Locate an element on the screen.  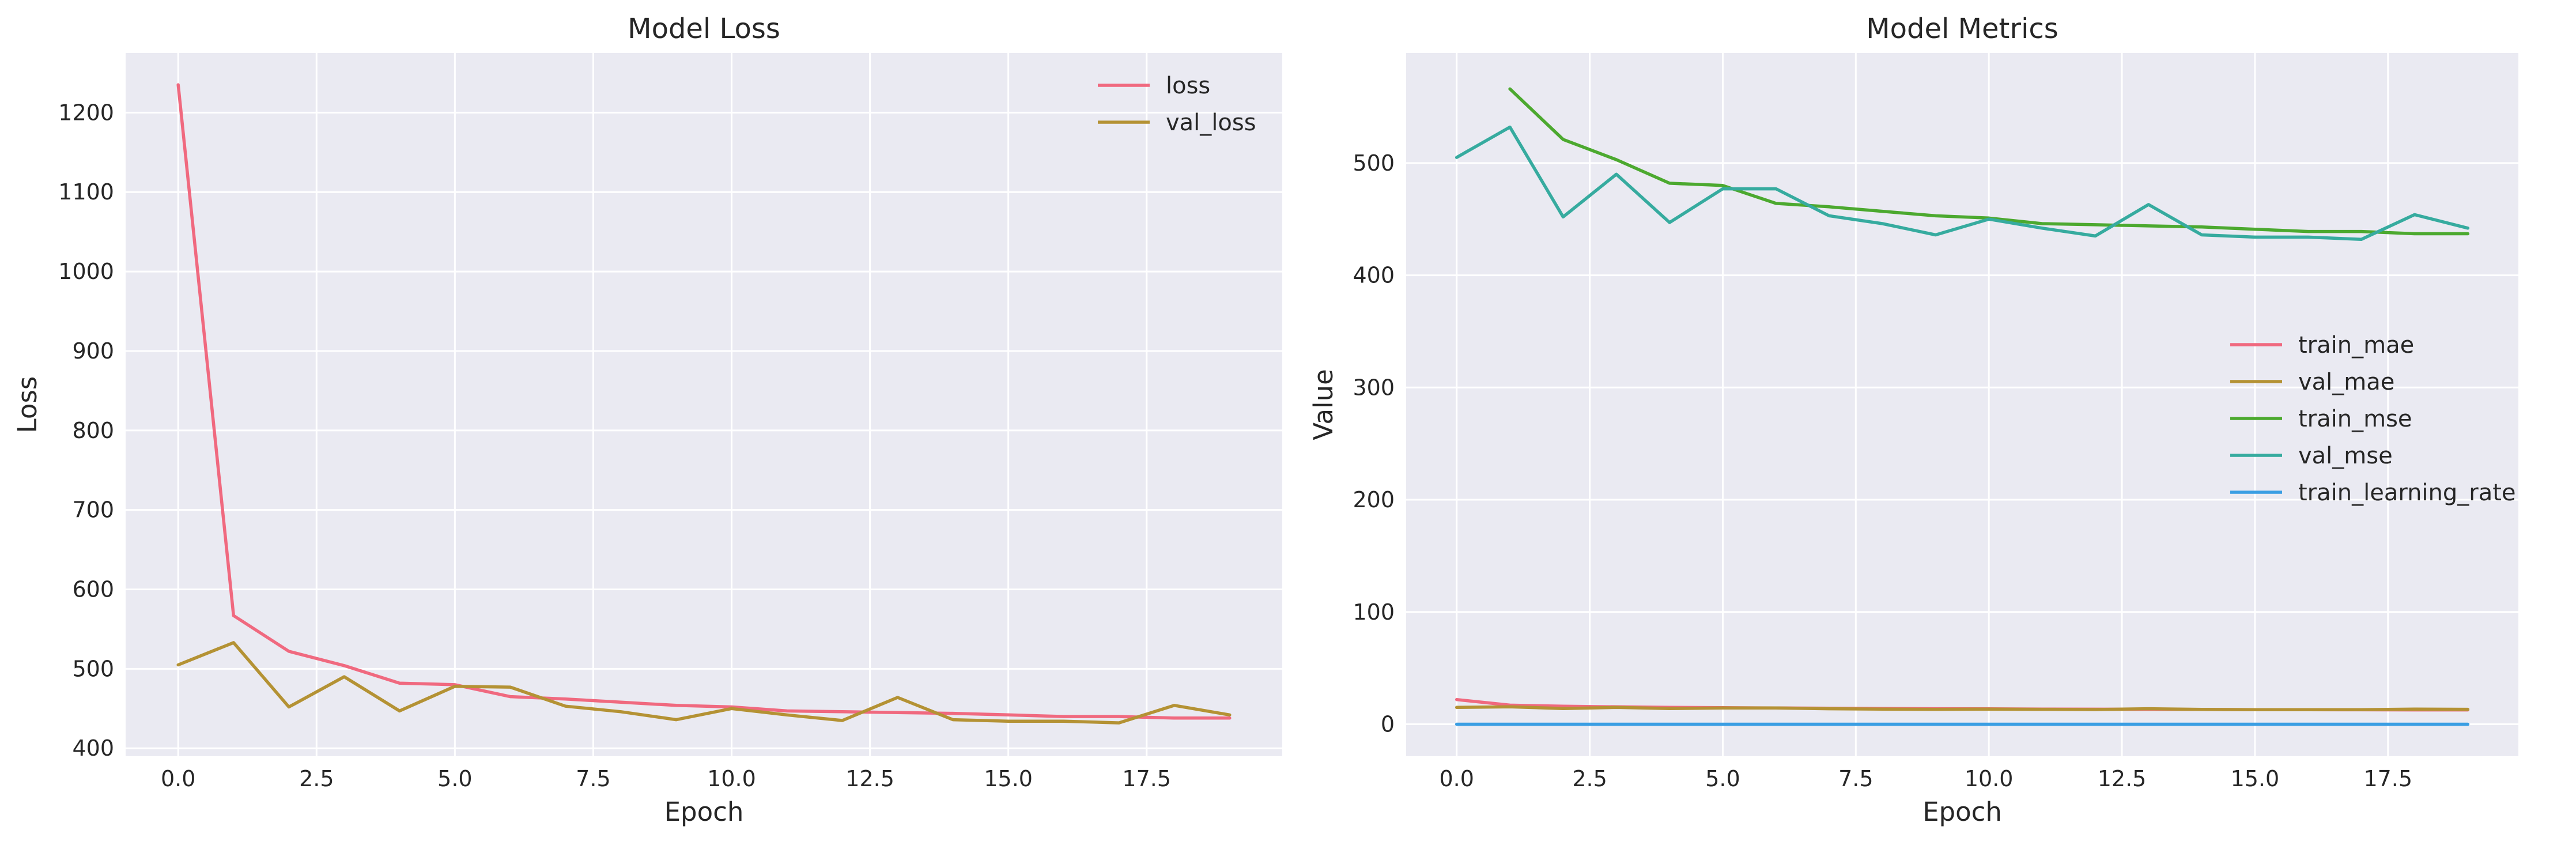
loss-y-tick-label: 1100 is located at coordinates (86, 192).